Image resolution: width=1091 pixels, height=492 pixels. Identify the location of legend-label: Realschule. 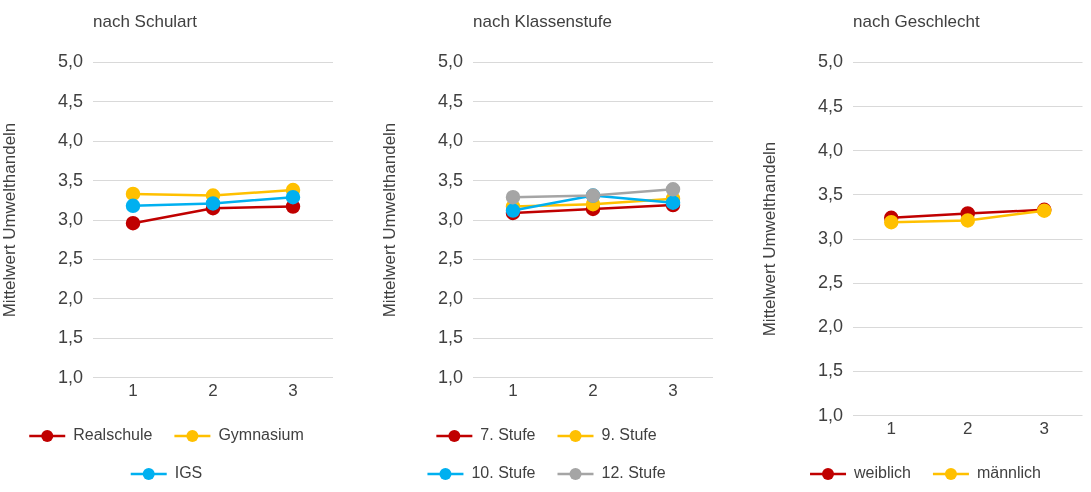
(113, 435).